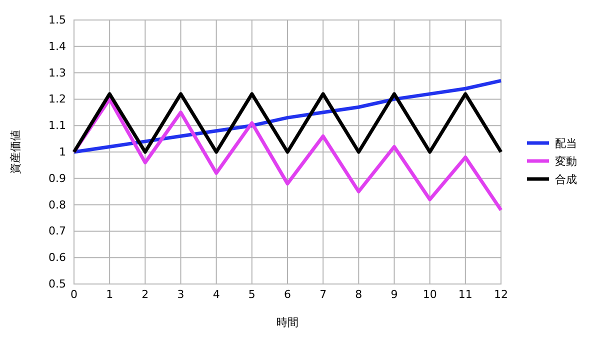 Image resolution: width=600 pixels, height=337 pixels. I want to click on y-tick-label: 0.5, so click(57, 284).